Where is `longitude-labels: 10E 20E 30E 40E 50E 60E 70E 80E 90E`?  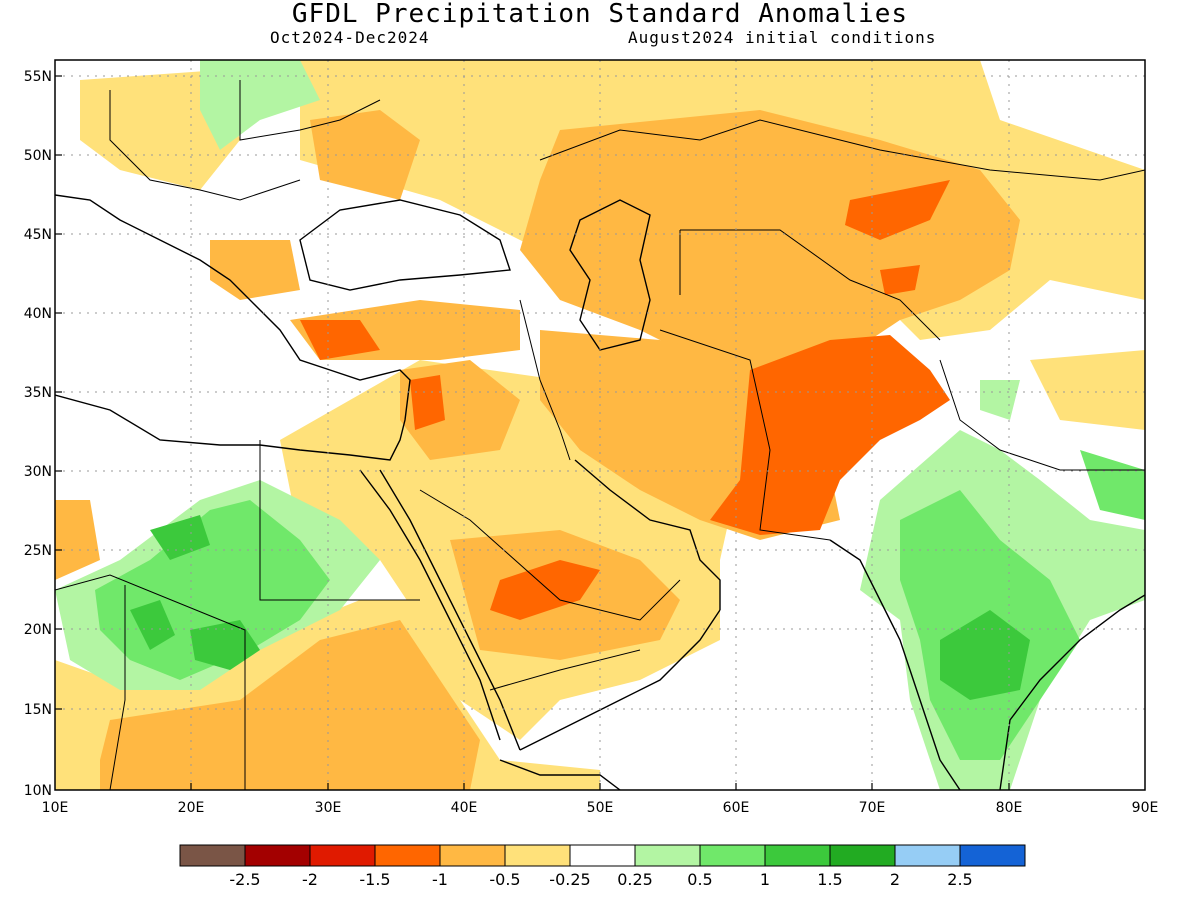
longitude-labels: 10E 20E 30E 40E 50E 60E 70E 80E 90E is located at coordinates (600, 808).